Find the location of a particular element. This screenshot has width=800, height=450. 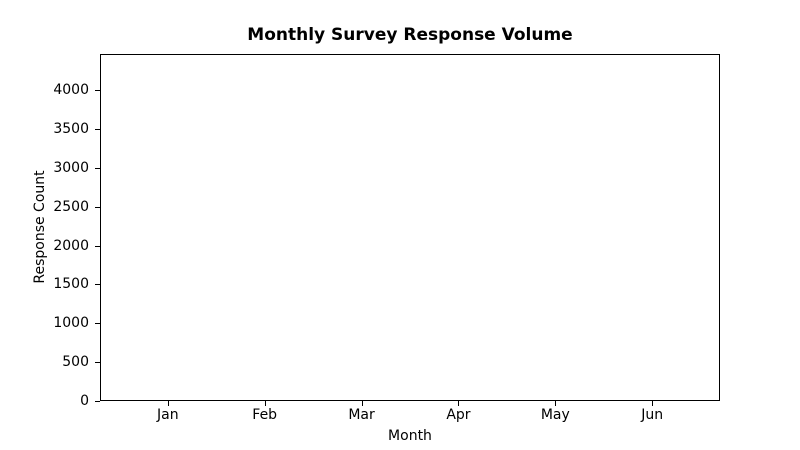

y-axis-label: Response Count is located at coordinates (40, 227).